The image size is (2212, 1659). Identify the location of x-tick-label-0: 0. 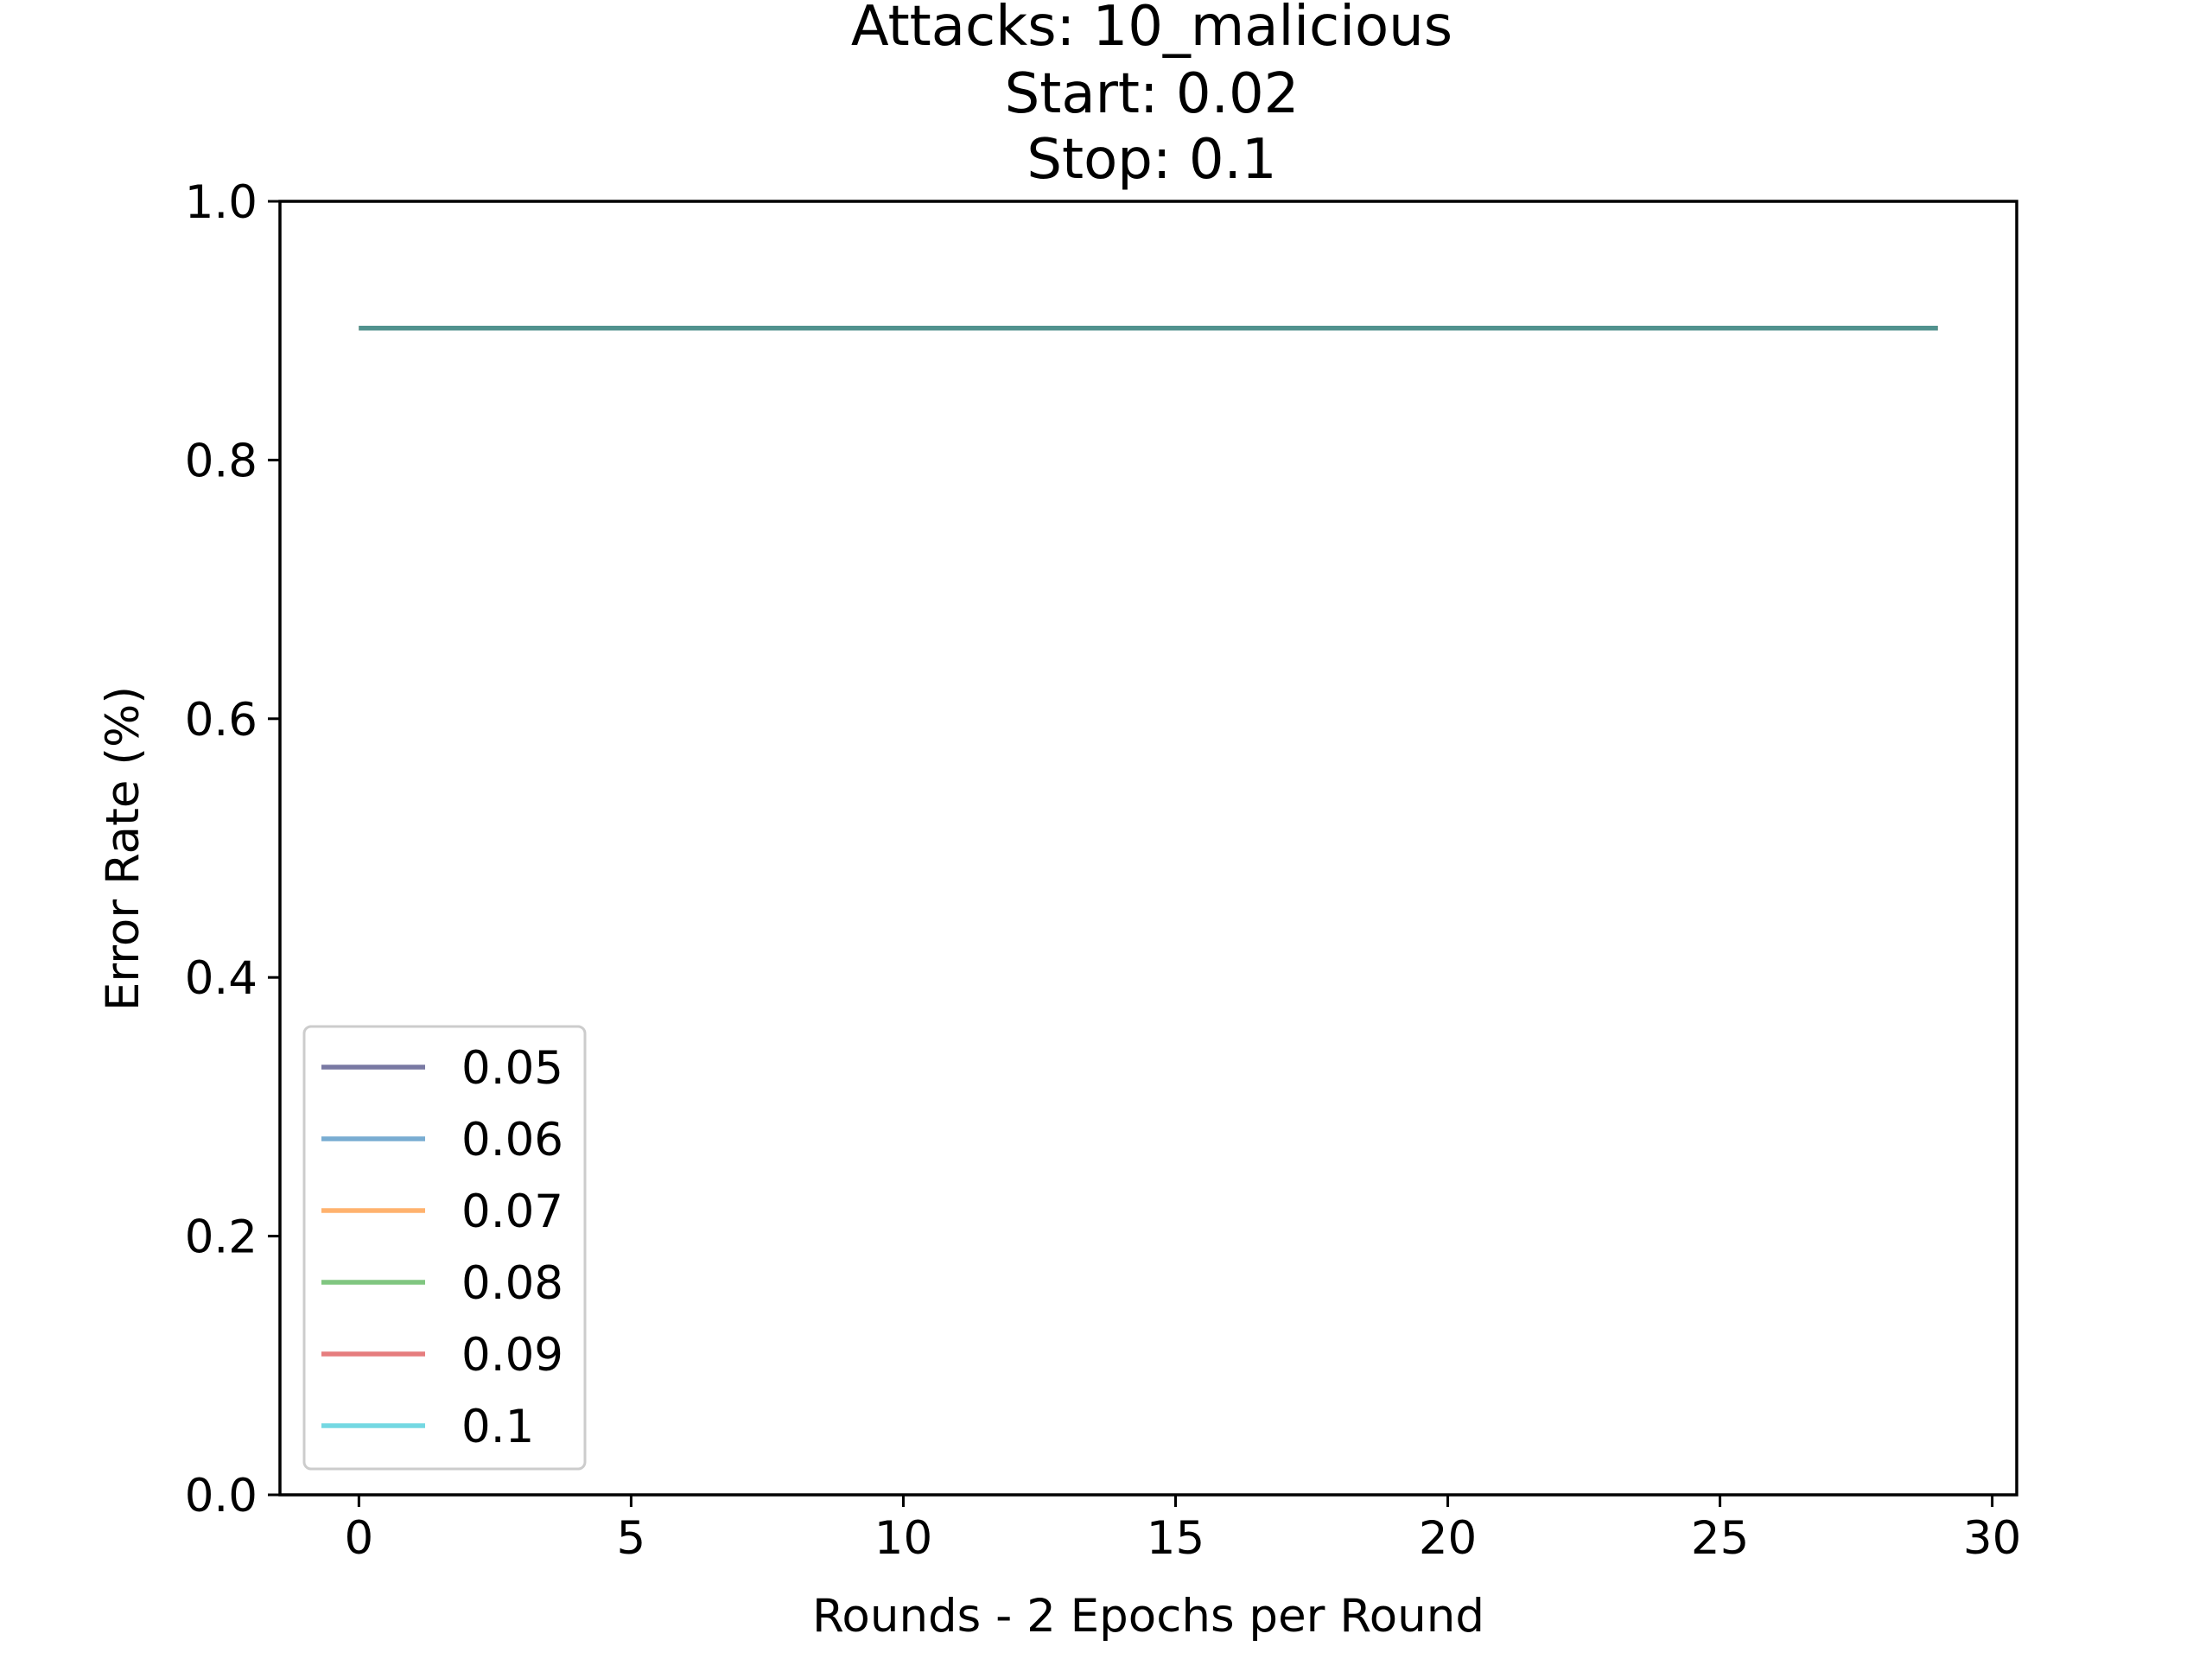
(358, 1538).